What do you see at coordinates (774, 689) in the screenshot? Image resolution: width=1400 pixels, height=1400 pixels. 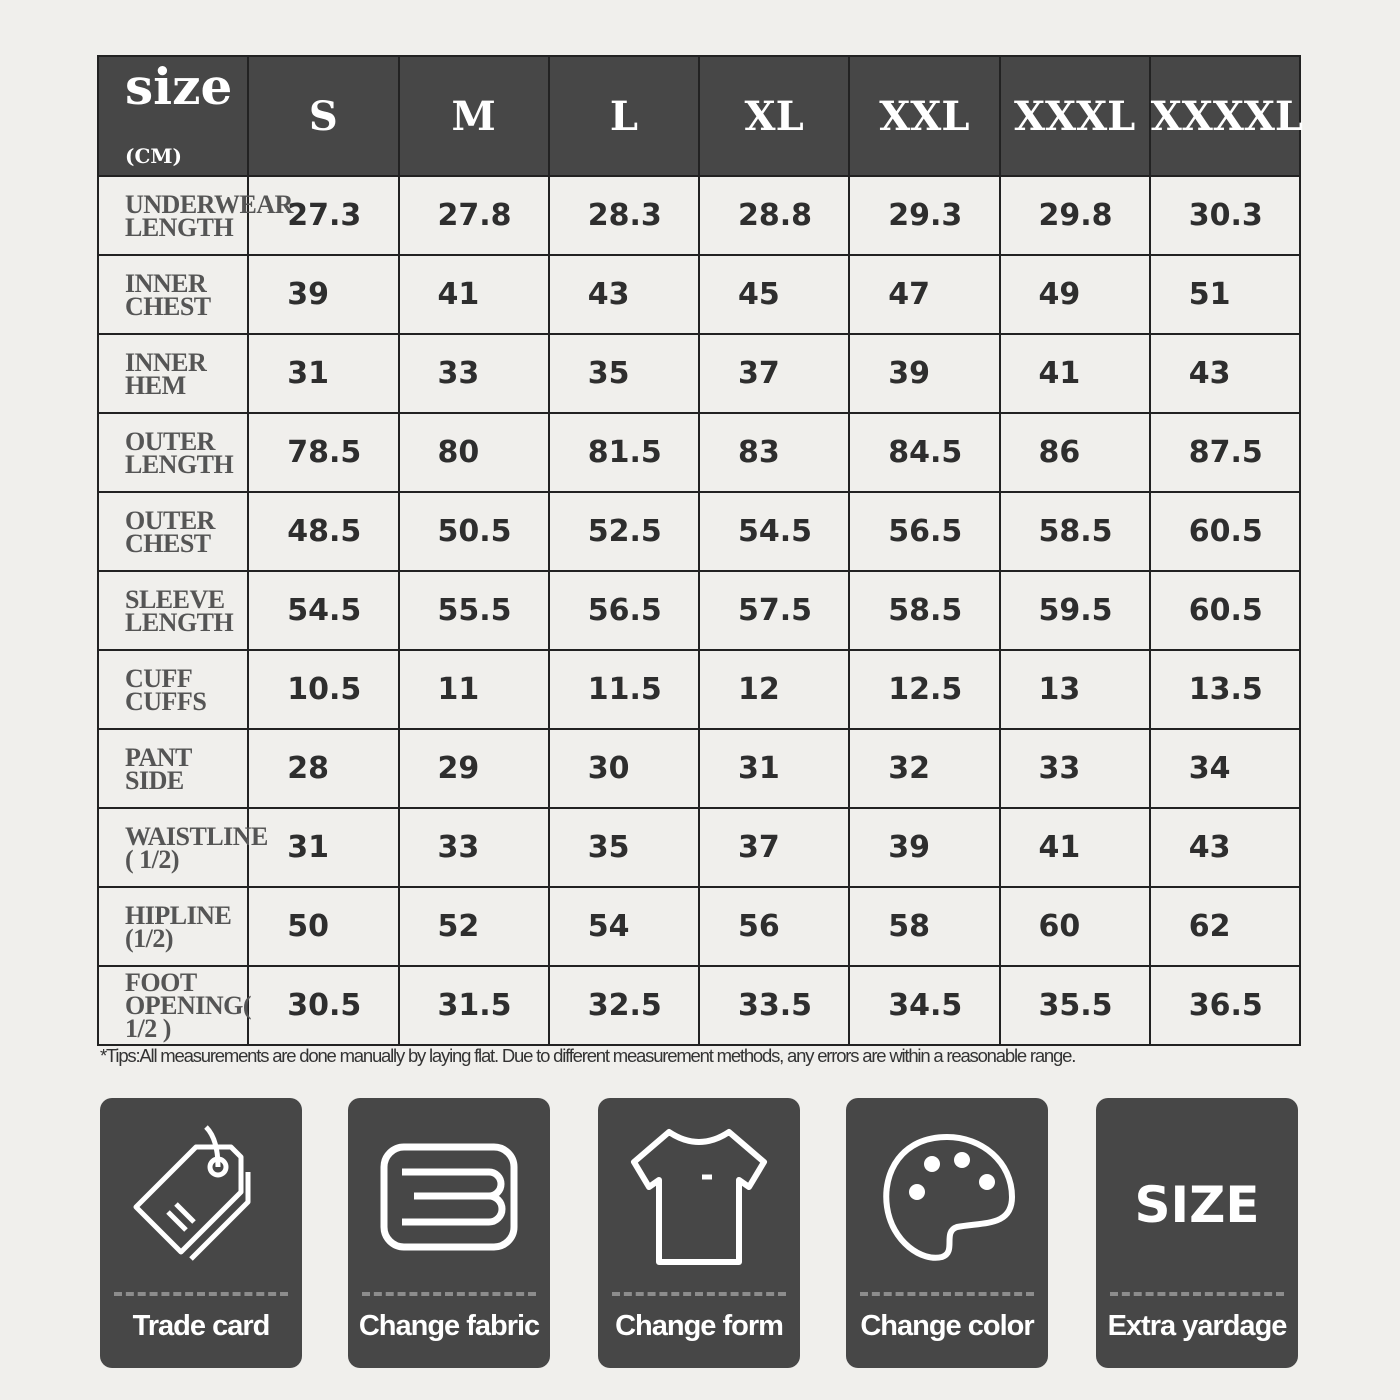 I see `measurement-value: 12` at bounding box center [774, 689].